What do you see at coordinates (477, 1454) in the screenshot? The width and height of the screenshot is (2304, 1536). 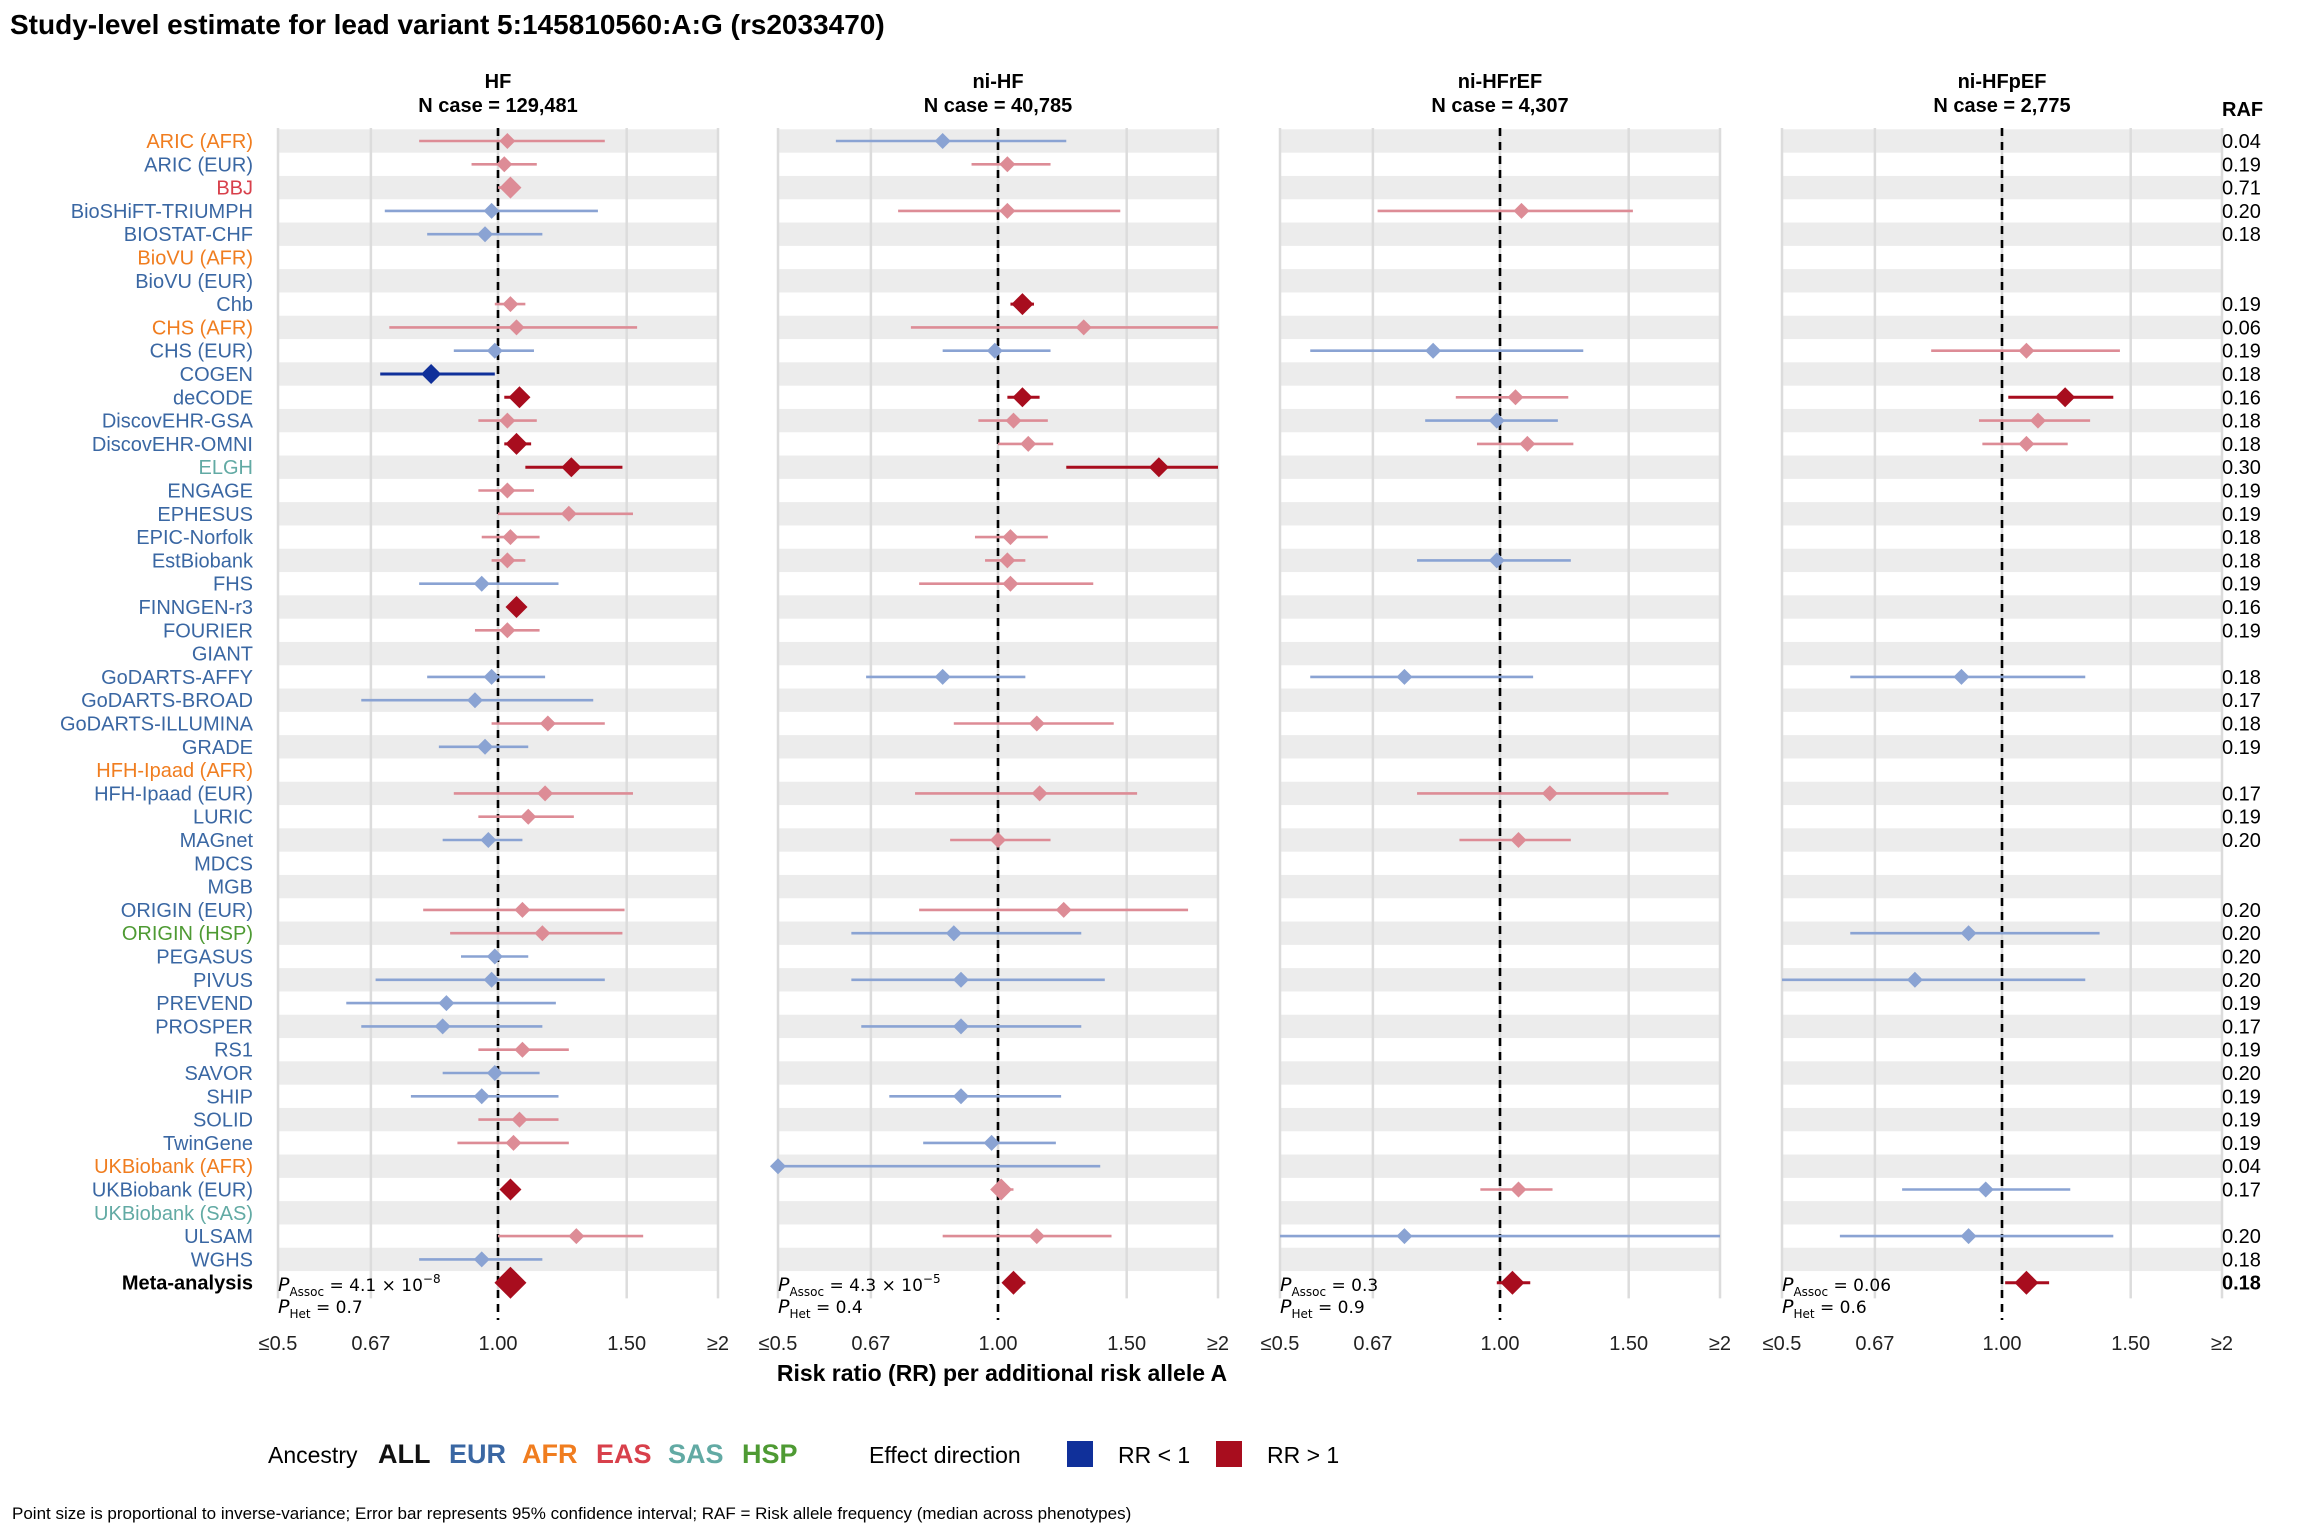 I see `legend-ancestry-eur: EUR` at bounding box center [477, 1454].